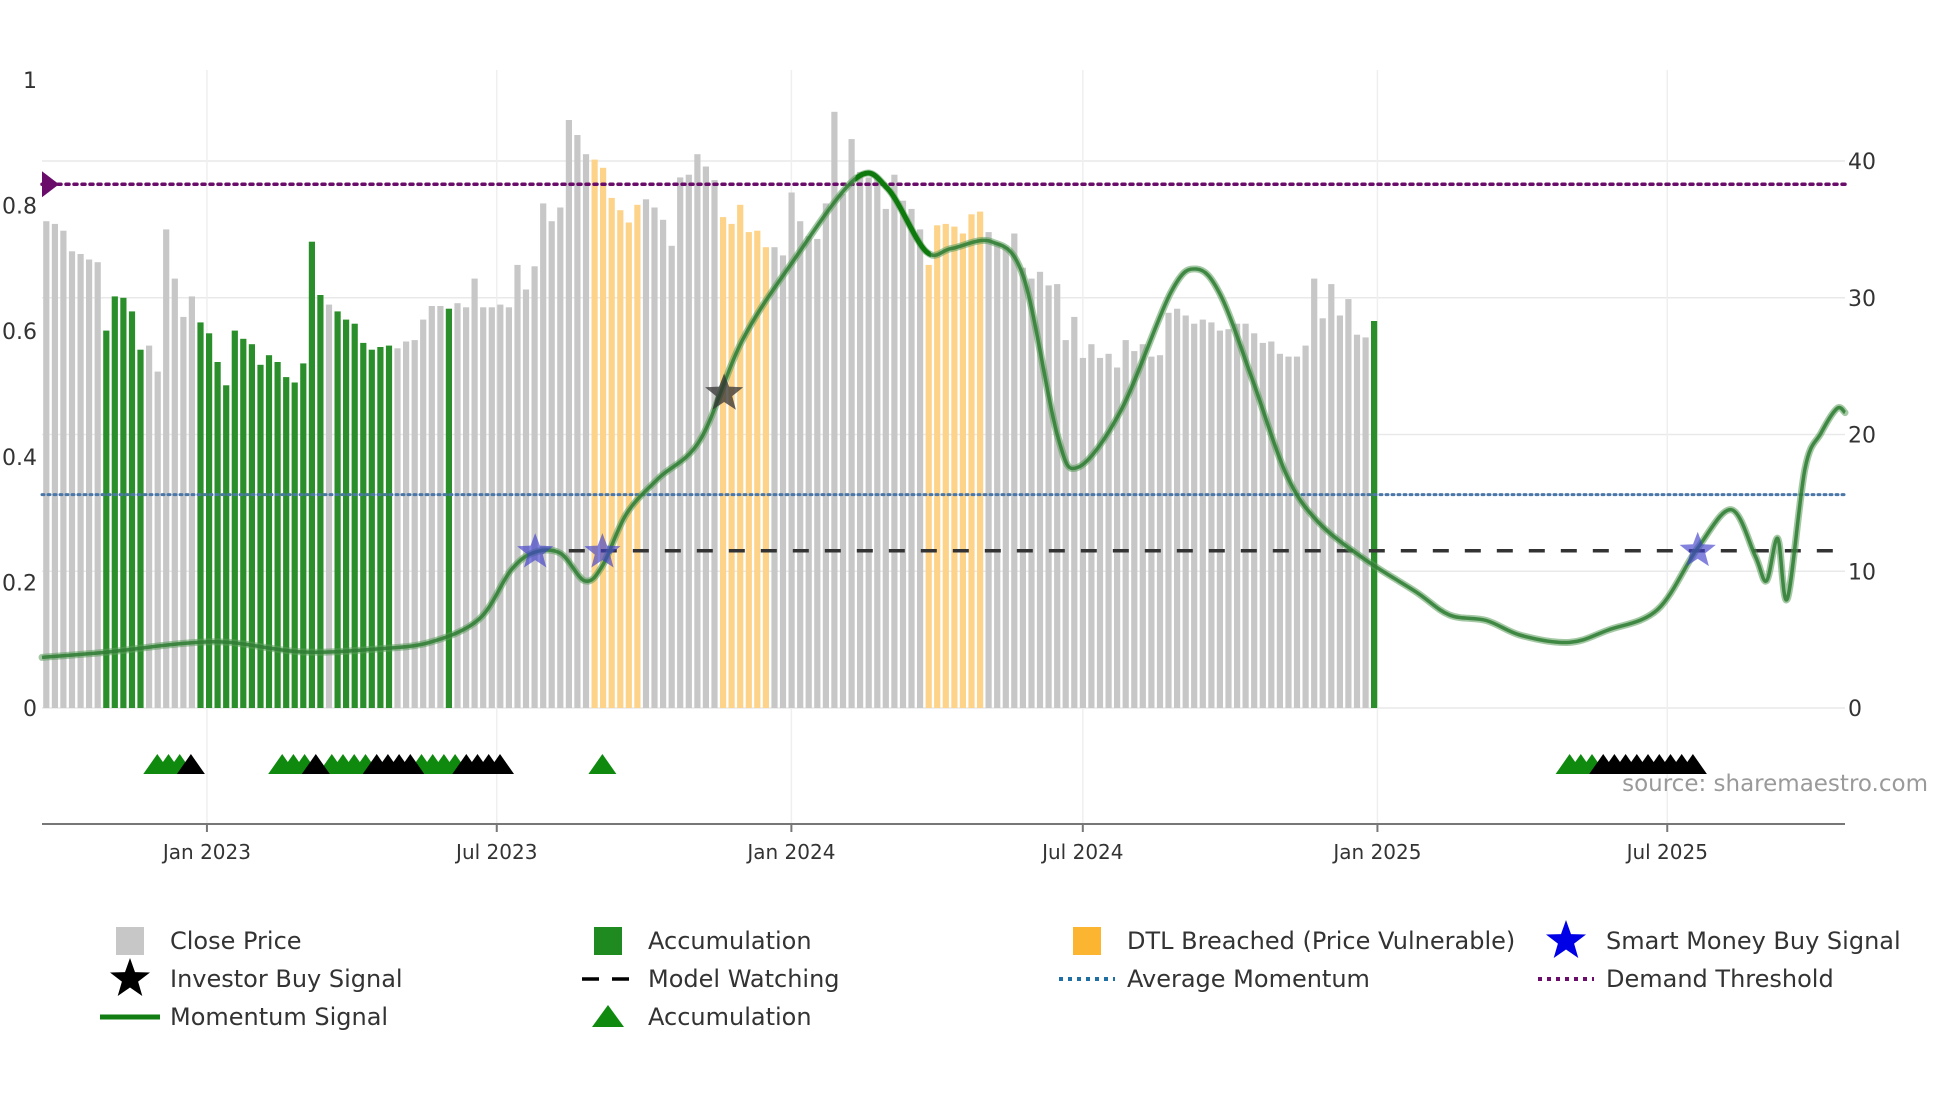 This screenshot has height=1106, width=1960. What do you see at coordinates (730, 941) in the screenshot?
I see `legend-label: Accumulation` at bounding box center [730, 941].